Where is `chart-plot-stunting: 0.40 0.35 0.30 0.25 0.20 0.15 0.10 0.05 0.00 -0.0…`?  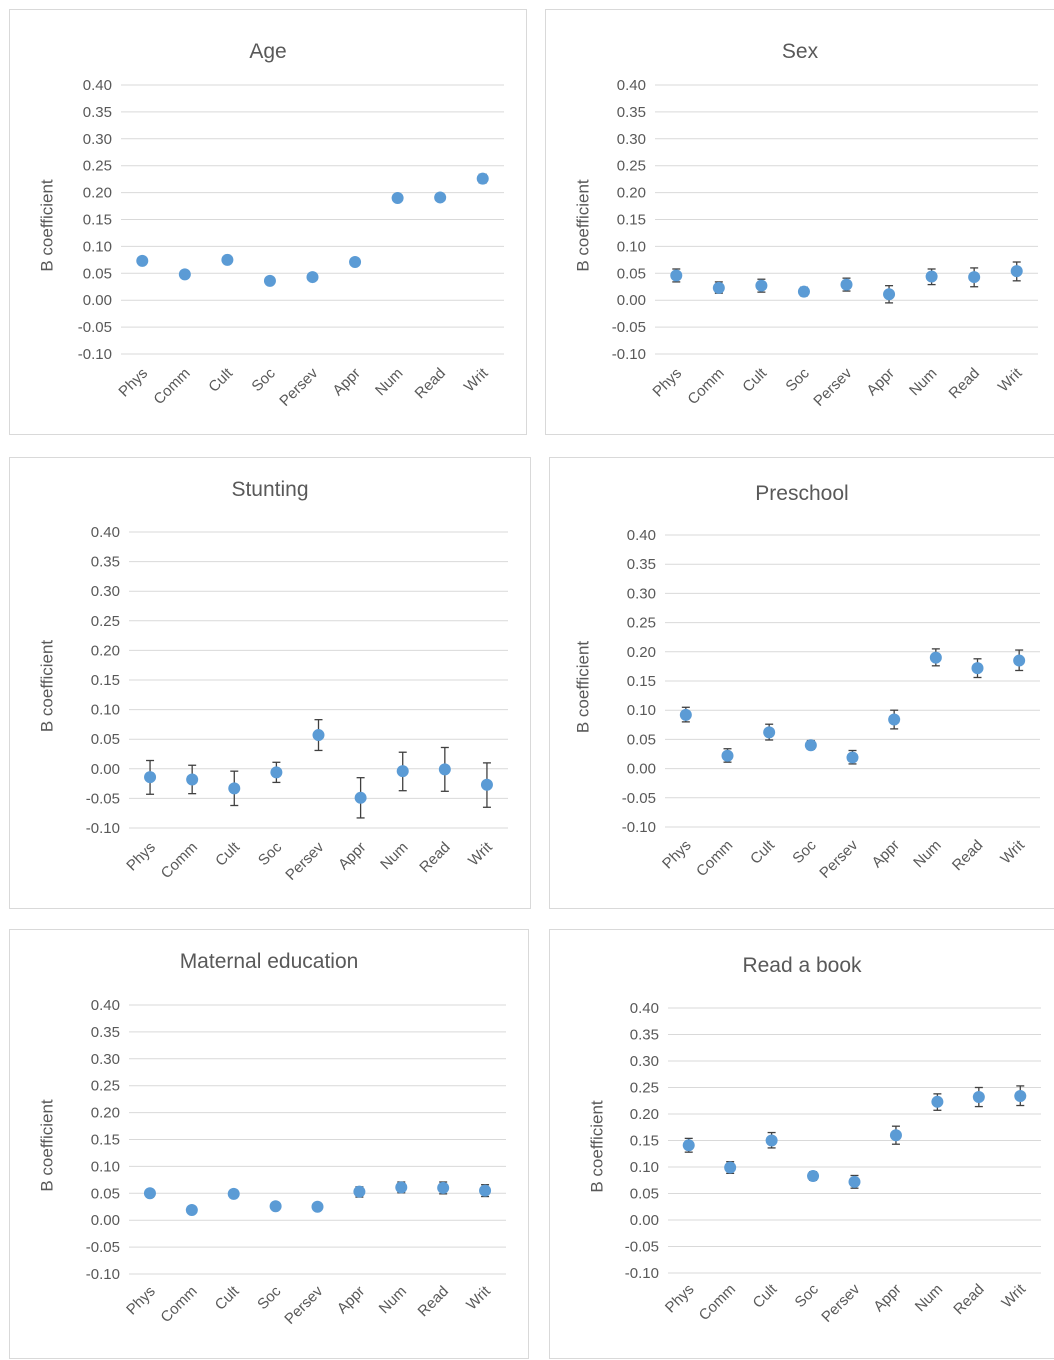
chart-plot-stunting: 0.40 0.35 0.30 0.25 0.20 0.15 0.10 0.05 0.00 -0.0… is located at coordinates (272, 704).